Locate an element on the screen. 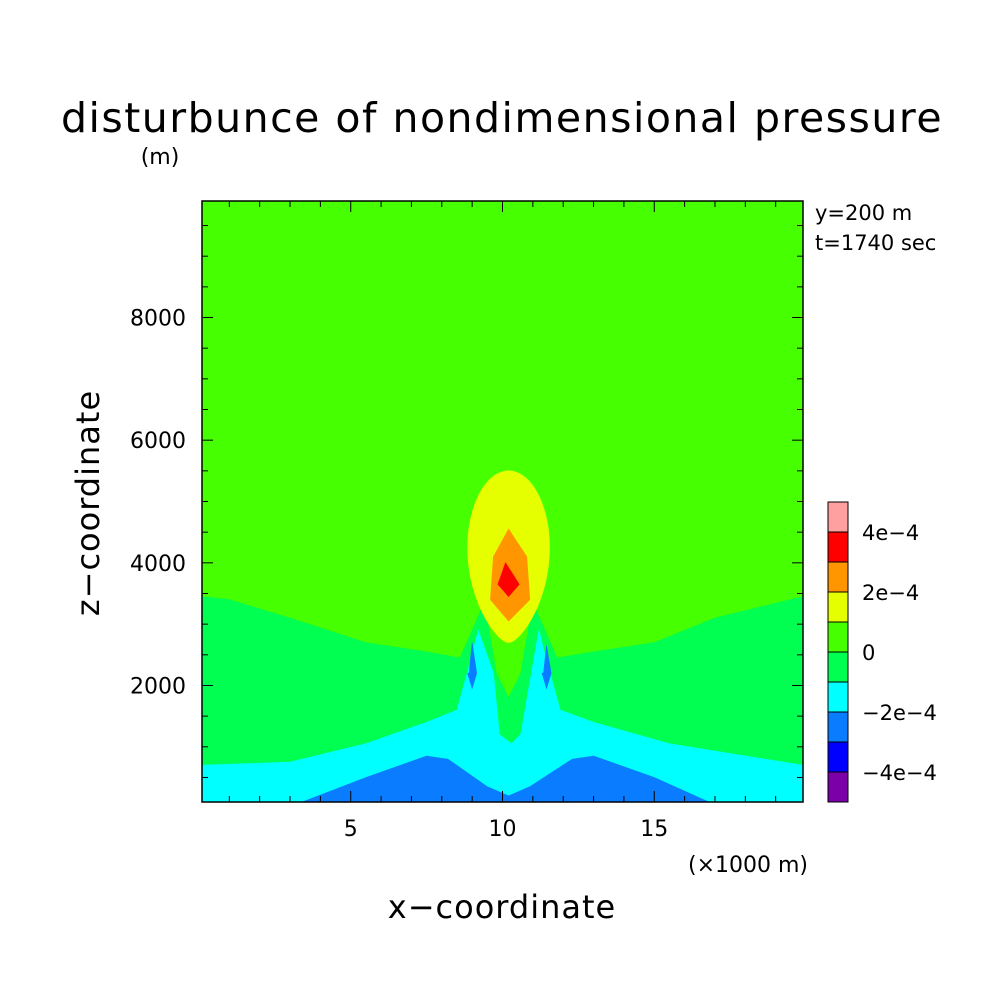  y-tick-label: 4000 is located at coordinates (158, 564).